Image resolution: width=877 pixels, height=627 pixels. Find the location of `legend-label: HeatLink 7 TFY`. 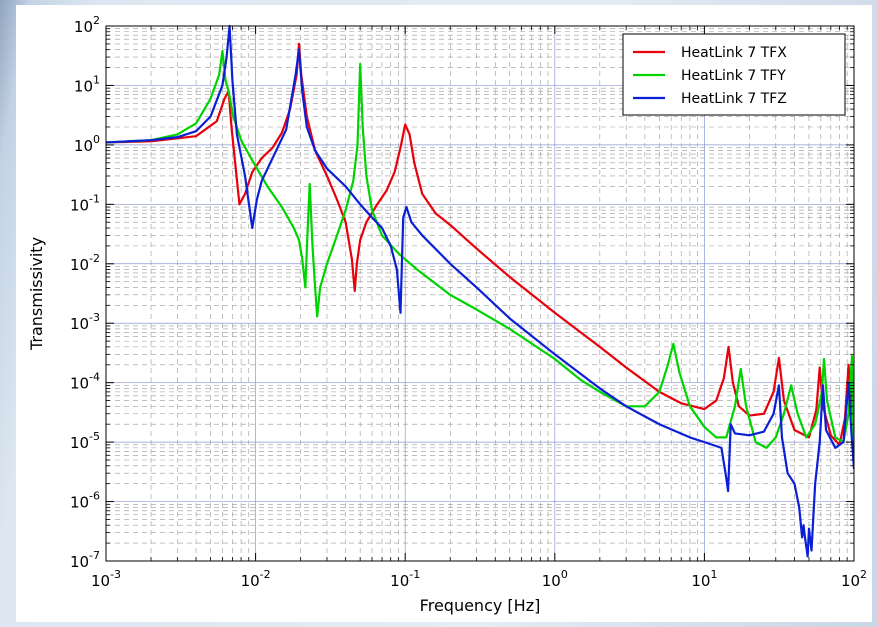

legend-label: HeatLink 7 TFY is located at coordinates (733, 76).